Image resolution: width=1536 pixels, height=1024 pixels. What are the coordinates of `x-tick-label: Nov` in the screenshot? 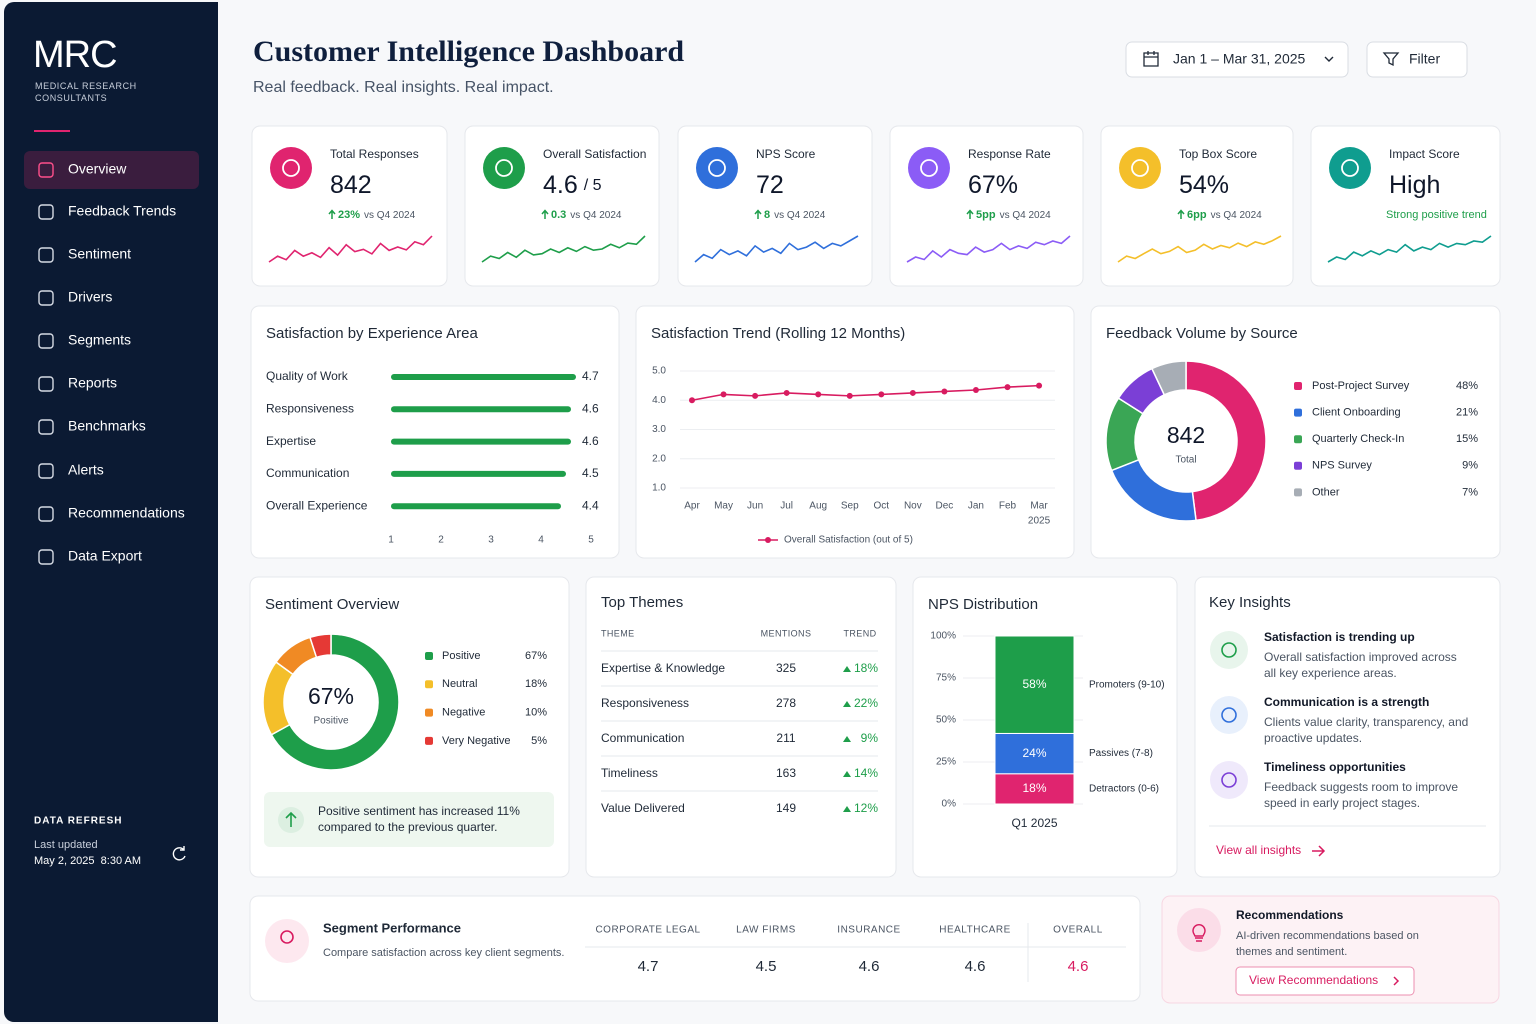 It's located at (913, 506).